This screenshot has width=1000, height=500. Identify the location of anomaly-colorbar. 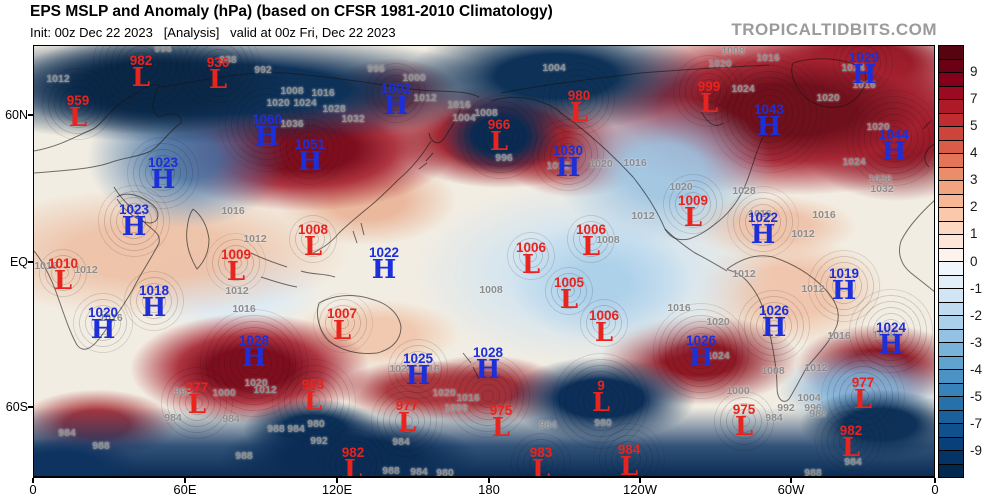
(951, 261).